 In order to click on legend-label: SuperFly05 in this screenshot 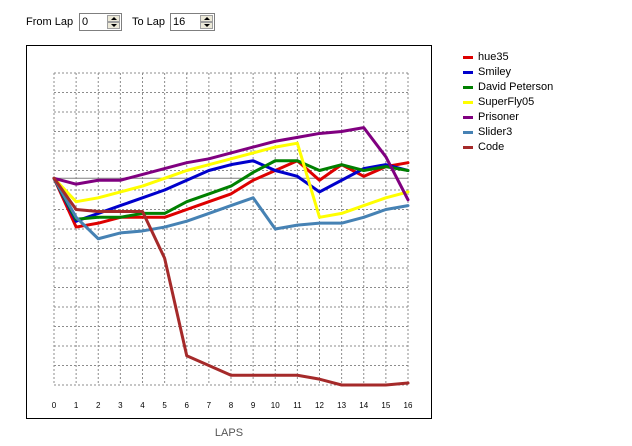, I will do `click(506, 102)`.